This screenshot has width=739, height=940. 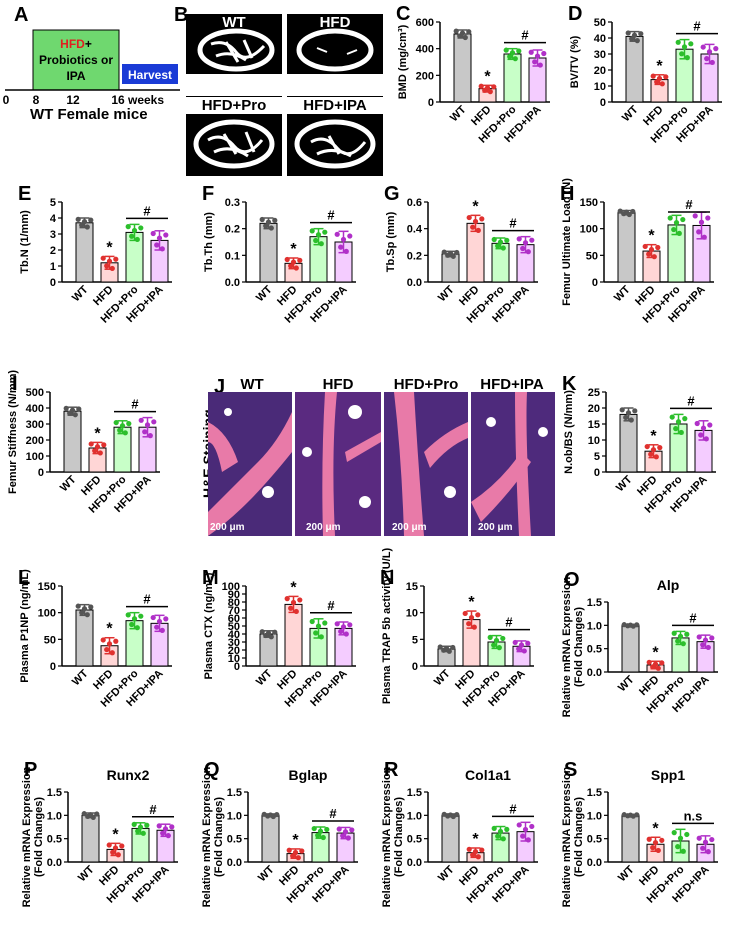 What do you see at coordinates (231, 587) in the screenshot?
I see `y-tick-label: 100` at bounding box center [231, 587].